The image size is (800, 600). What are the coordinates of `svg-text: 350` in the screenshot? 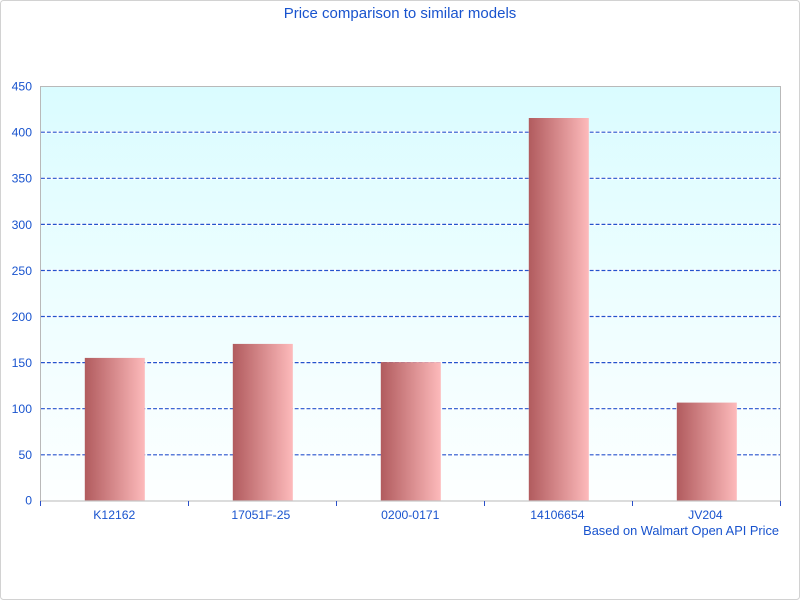 It's located at (22, 179).